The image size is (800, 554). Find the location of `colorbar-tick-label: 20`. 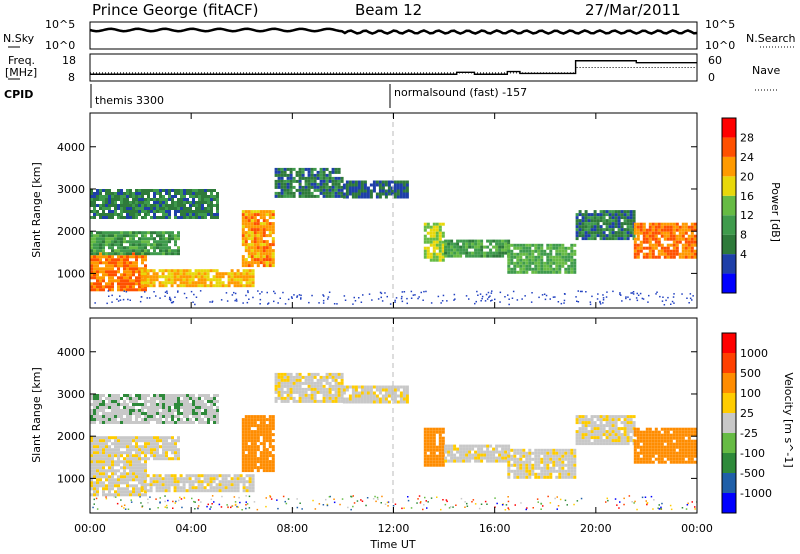

colorbar-tick-label: 20 is located at coordinates (747, 176).